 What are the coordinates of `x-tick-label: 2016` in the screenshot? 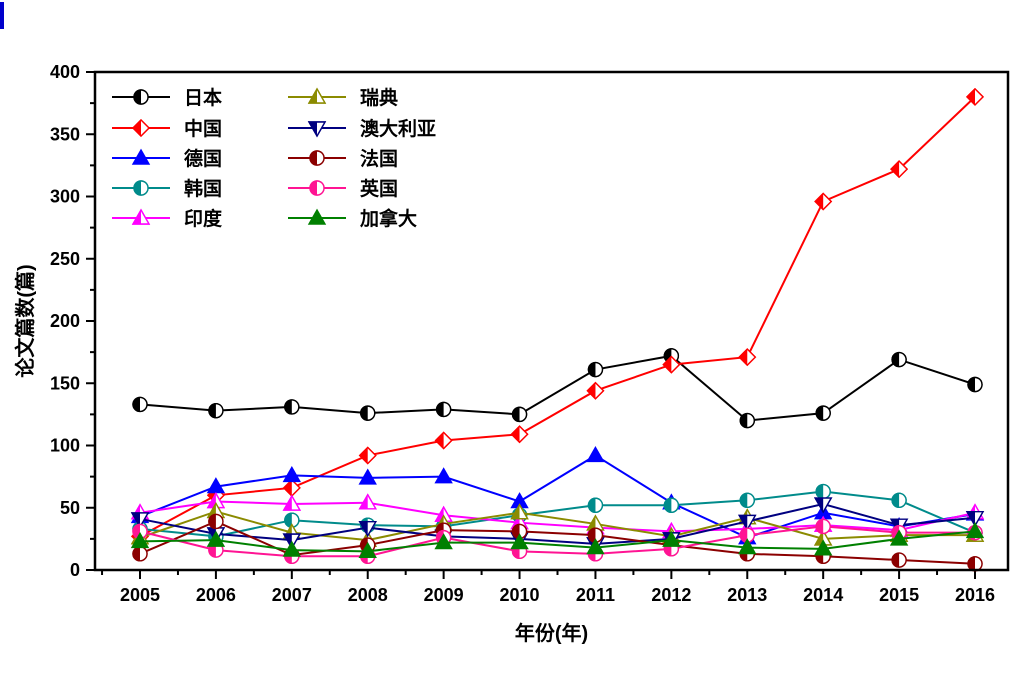 It's located at (975, 595).